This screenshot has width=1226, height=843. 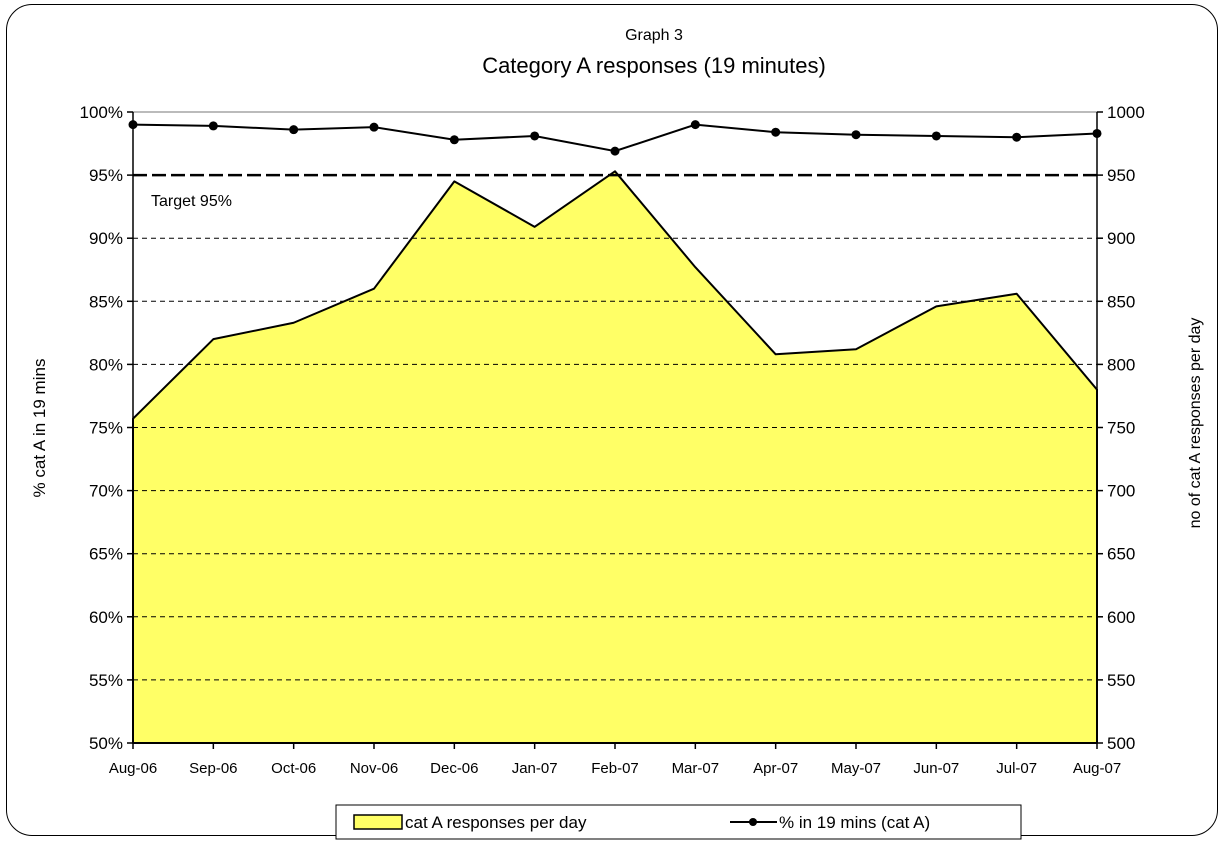 I want to click on right-tick-label: 650, so click(x=1121, y=554).